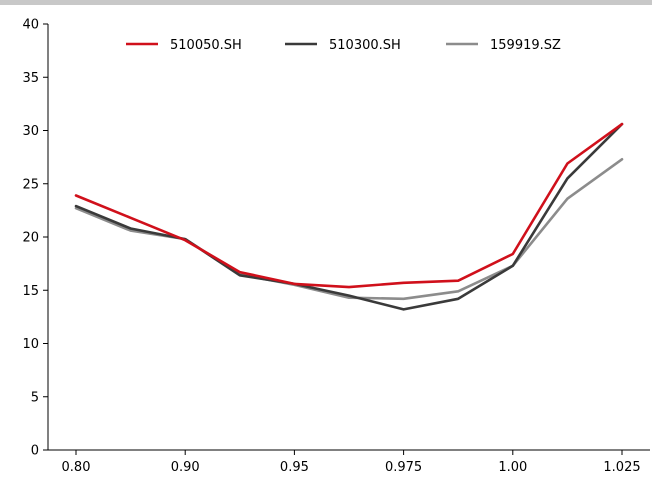 The width and height of the screenshot is (652, 480). I want to click on y-tick-label: 25, so click(30, 184).